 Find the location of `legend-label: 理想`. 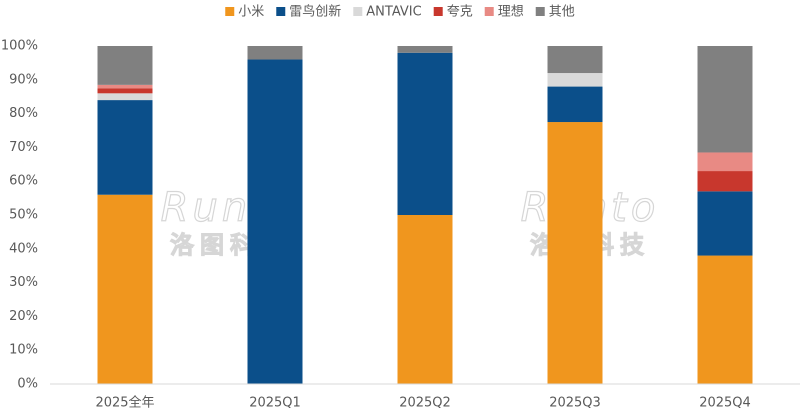

legend-label: 理想 is located at coordinates (511, 12).